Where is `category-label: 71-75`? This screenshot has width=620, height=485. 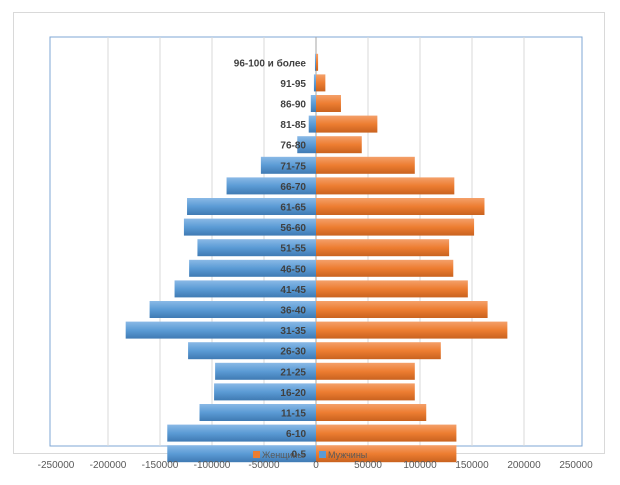
category-label: 71-75 is located at coordinates (293, 166).